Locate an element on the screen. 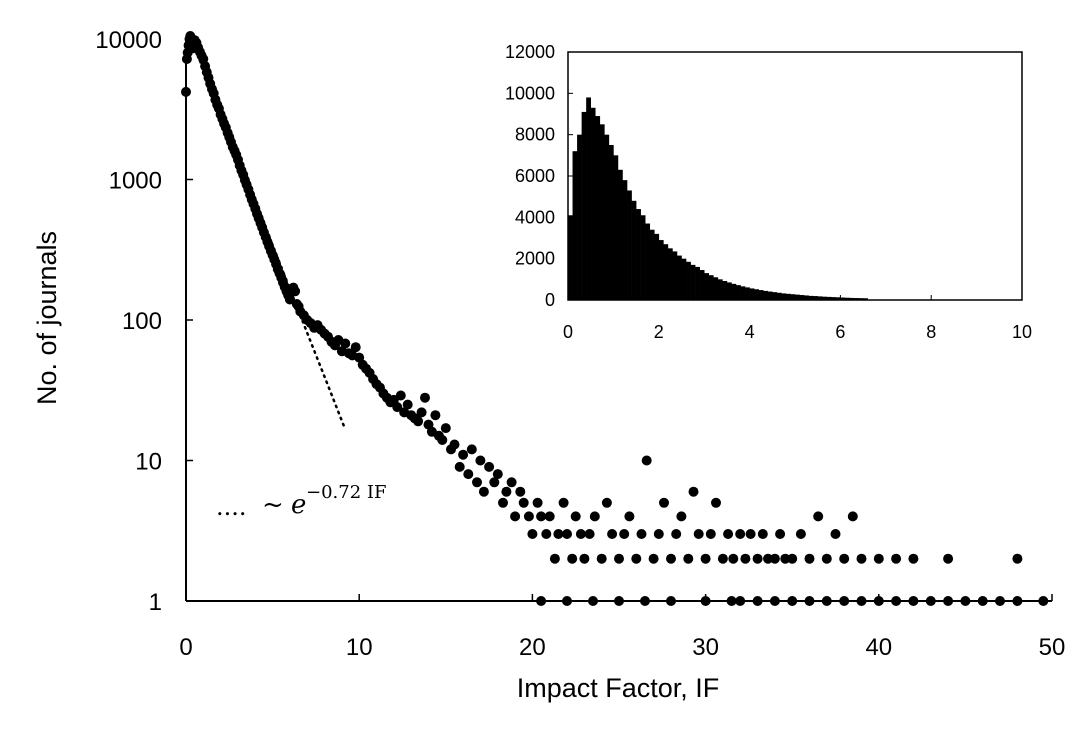 Image resolution: width=1092 pixels, height=730 pixels. main-y-tick-label: 1000 is located at coordinates (135, 181).